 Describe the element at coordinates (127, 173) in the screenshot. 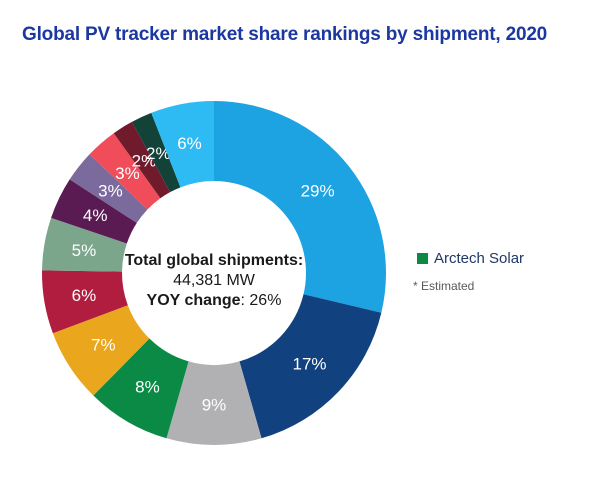

I see `donut-segment-label-9: 3%` at that location.